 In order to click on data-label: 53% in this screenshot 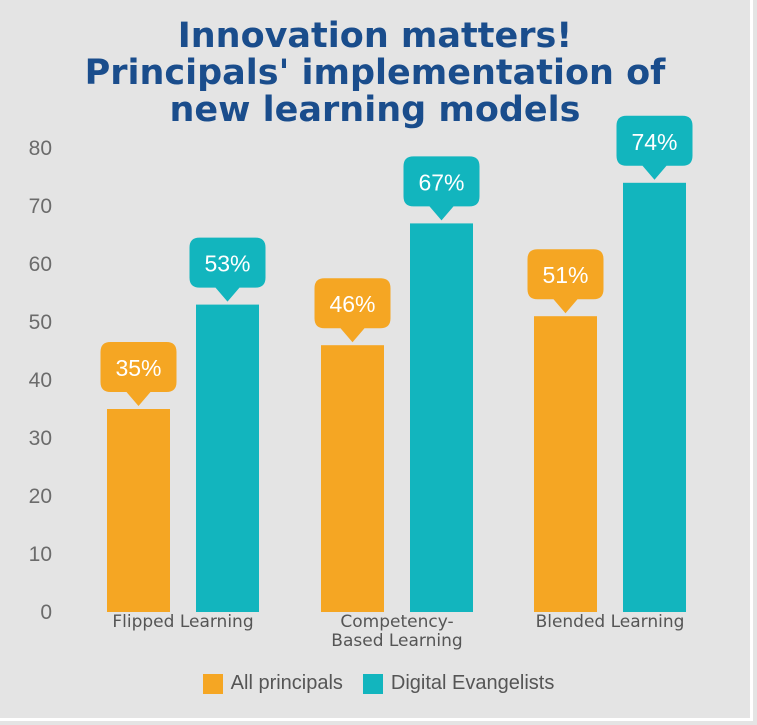, I will do `click(227, 264)`.